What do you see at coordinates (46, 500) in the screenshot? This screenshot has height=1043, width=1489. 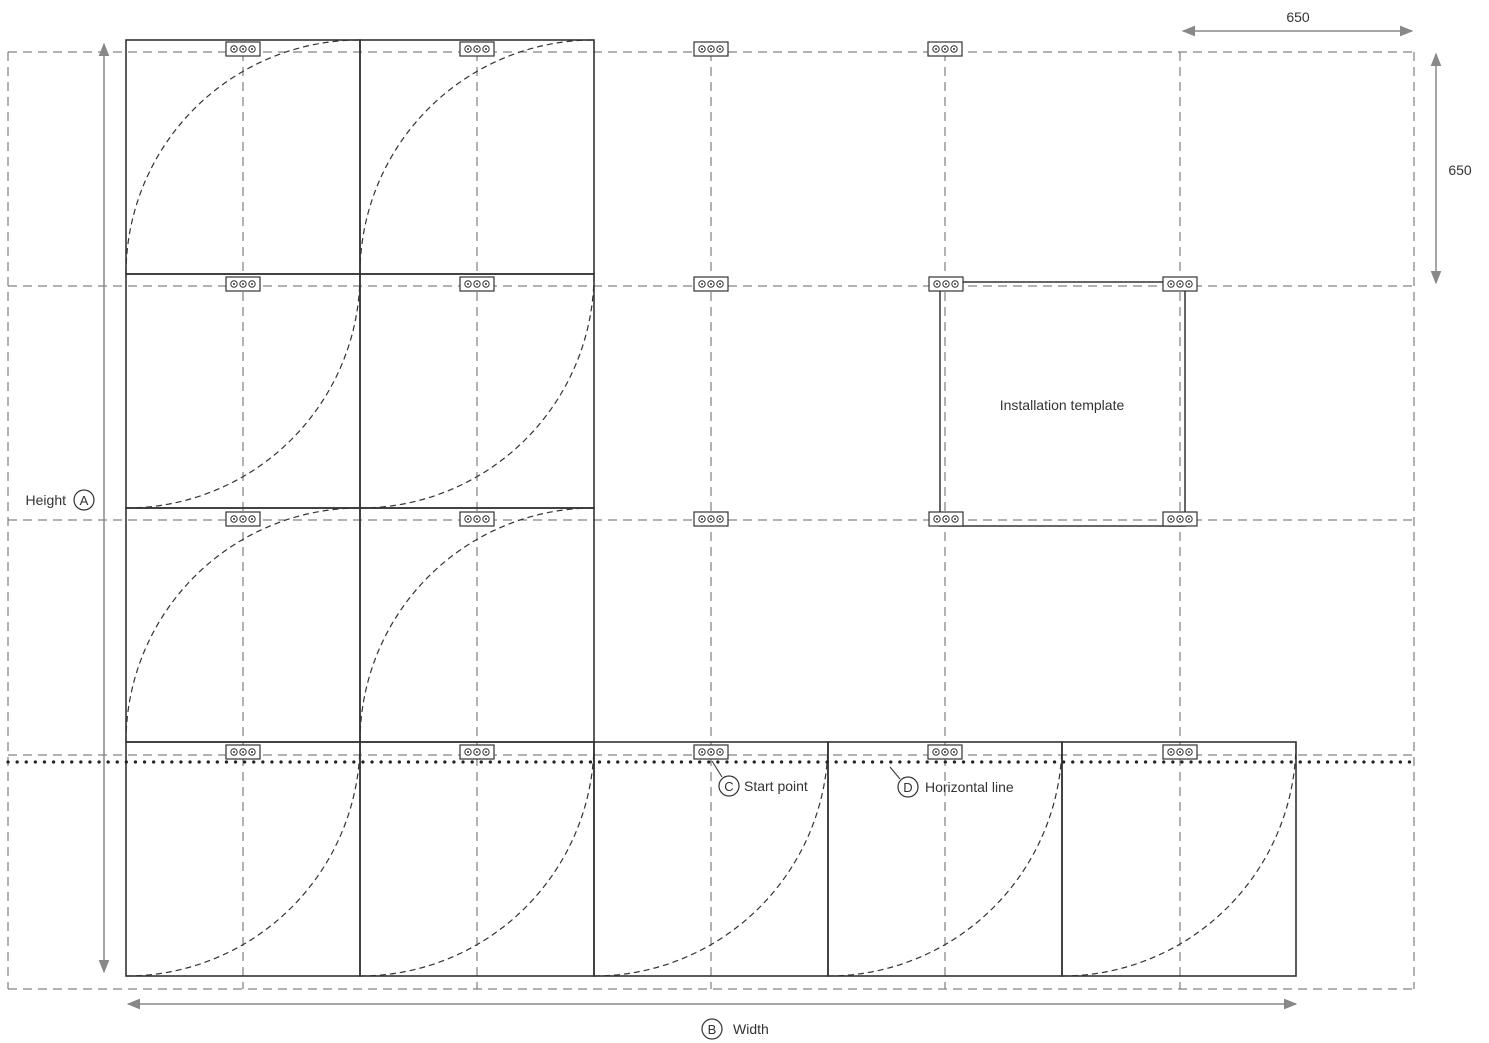 I see `height-label: Height` at bounding box center [46, 500].